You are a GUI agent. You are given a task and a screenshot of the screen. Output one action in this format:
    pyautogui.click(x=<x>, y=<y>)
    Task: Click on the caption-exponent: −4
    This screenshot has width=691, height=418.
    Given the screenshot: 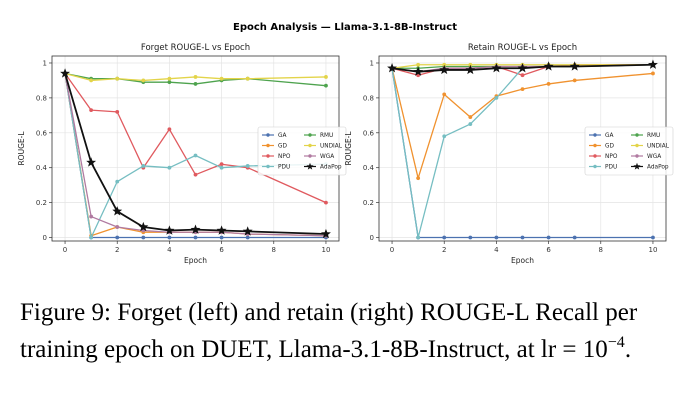 What is the action you would take?
    pyautogui.click(x=616, y=342)
    